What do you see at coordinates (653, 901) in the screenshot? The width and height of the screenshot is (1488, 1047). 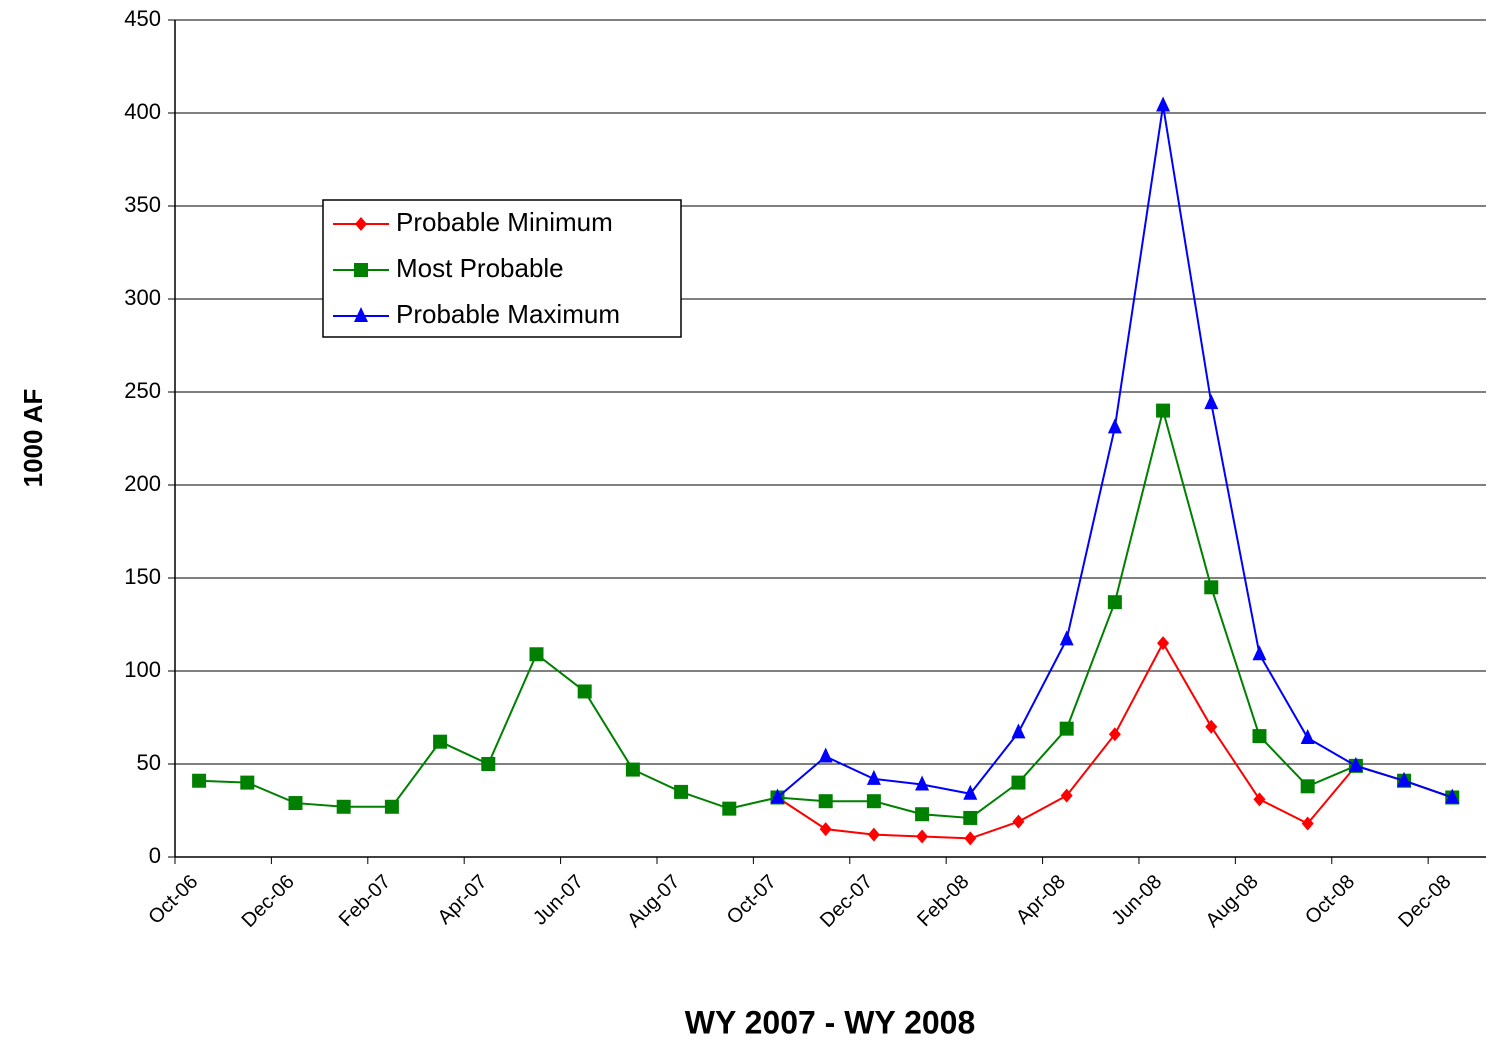 I see `x-tick-label: Aug-07` at bounding box center [653, 901].